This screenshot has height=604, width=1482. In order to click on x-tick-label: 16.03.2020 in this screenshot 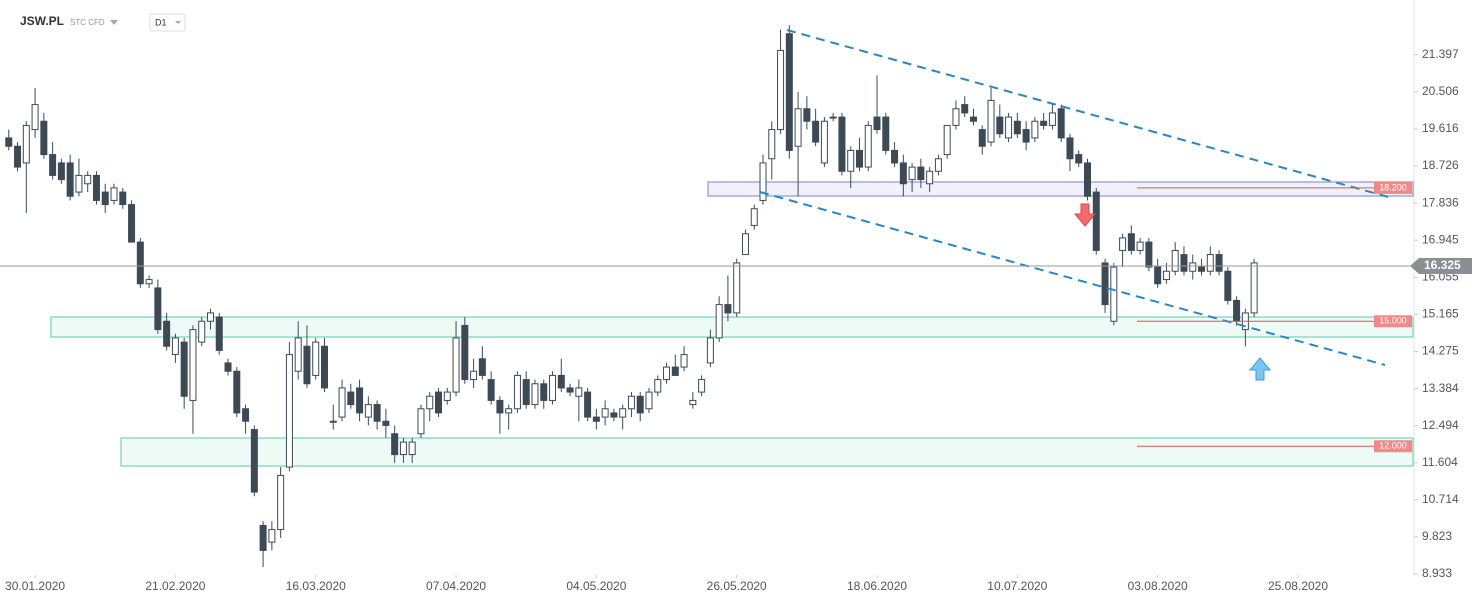, I will do `click(316, 586)`.